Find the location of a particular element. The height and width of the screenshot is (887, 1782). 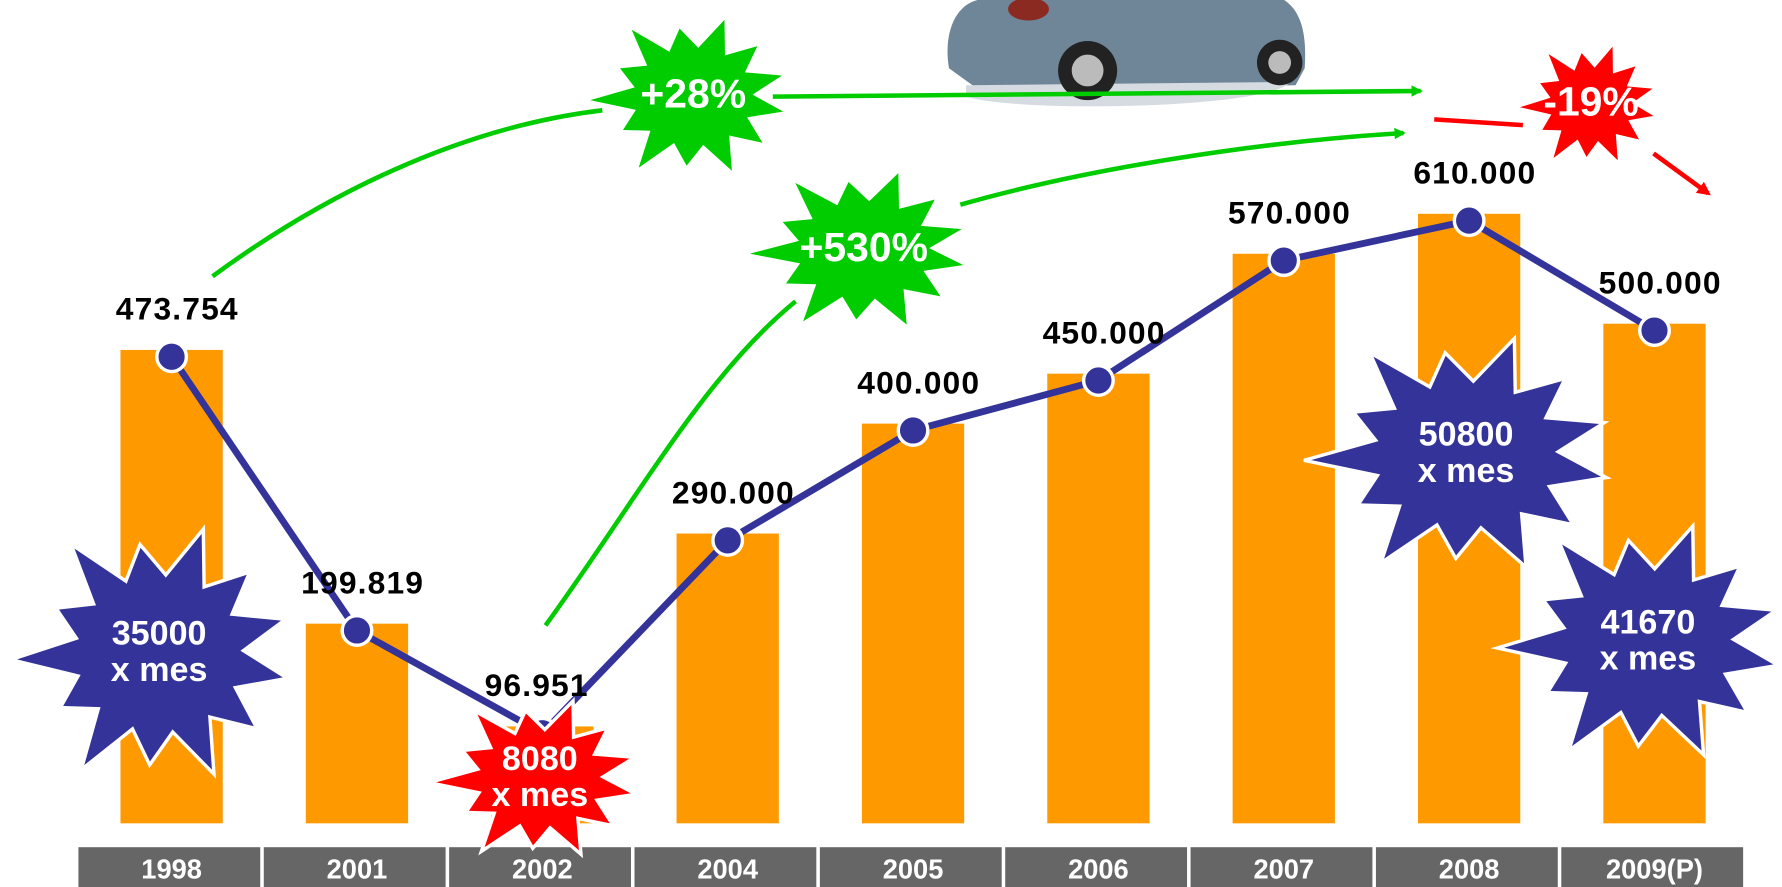

annotation-text: 35000 is located at coordinates (159, 634).